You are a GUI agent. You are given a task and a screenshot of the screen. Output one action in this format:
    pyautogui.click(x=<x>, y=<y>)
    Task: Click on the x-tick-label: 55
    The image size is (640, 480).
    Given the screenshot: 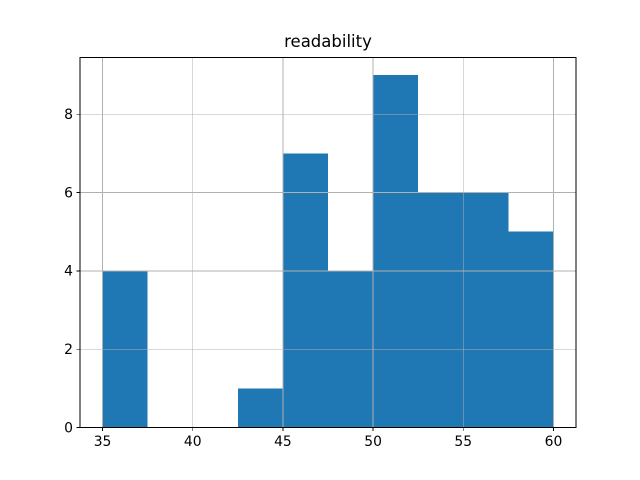 What is the action you would take?
    pyautogui.click(x=463, y=442)
    